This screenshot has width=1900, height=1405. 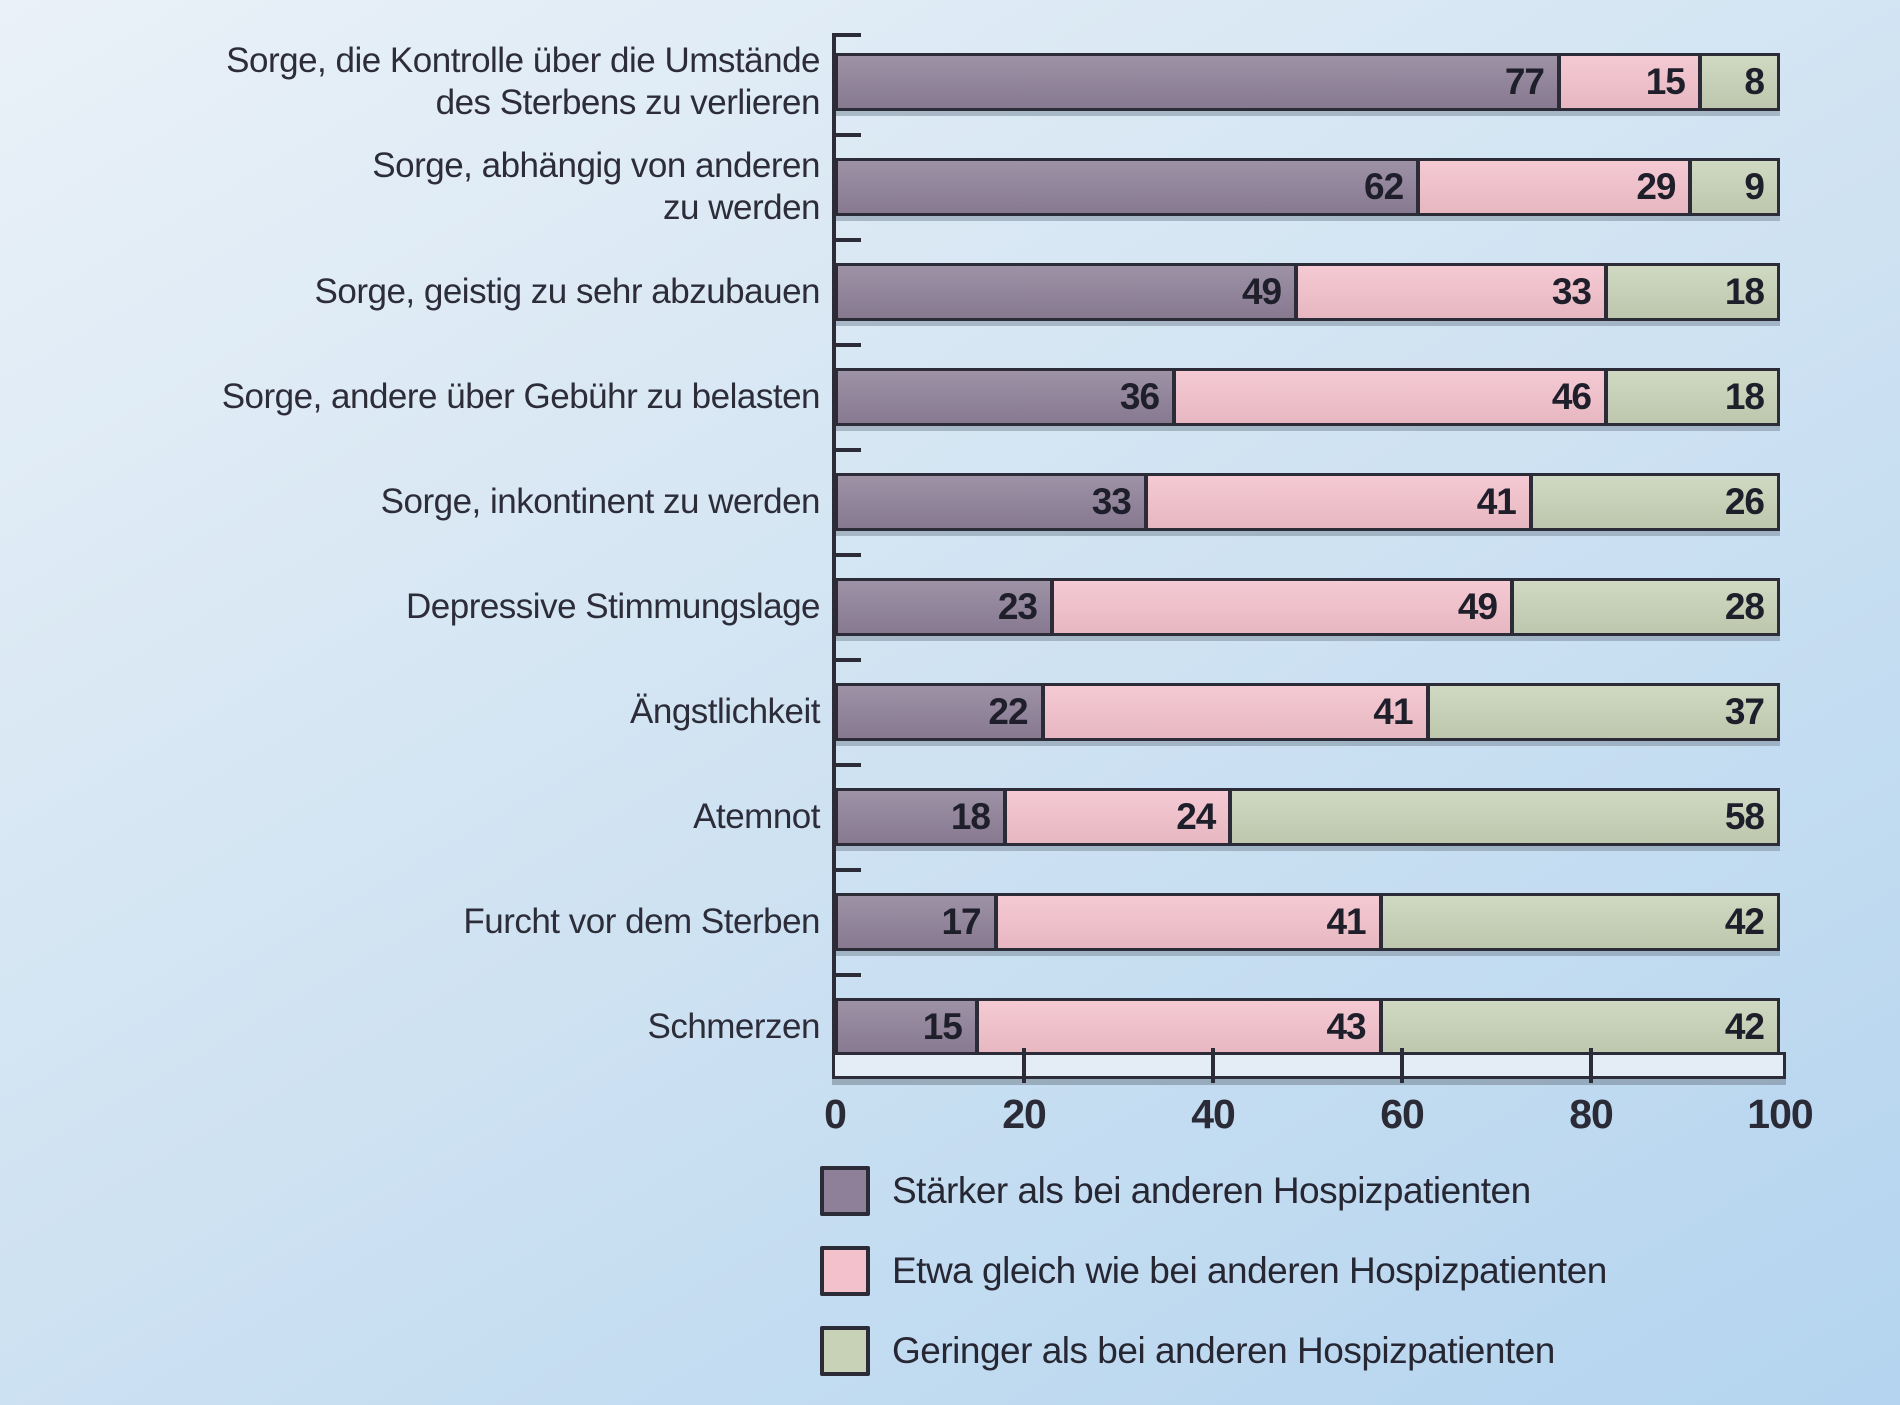 What do you see at coordinates (923, 817) in the screenshot?
I see `bar-segment-series-0: 18` at bounding box center [923, 817].